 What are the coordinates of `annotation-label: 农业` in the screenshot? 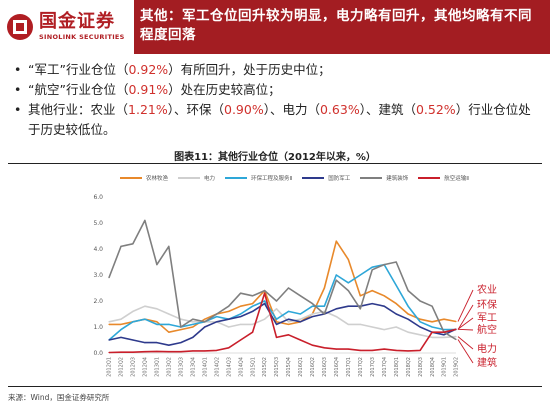 It's located at (487, 289).